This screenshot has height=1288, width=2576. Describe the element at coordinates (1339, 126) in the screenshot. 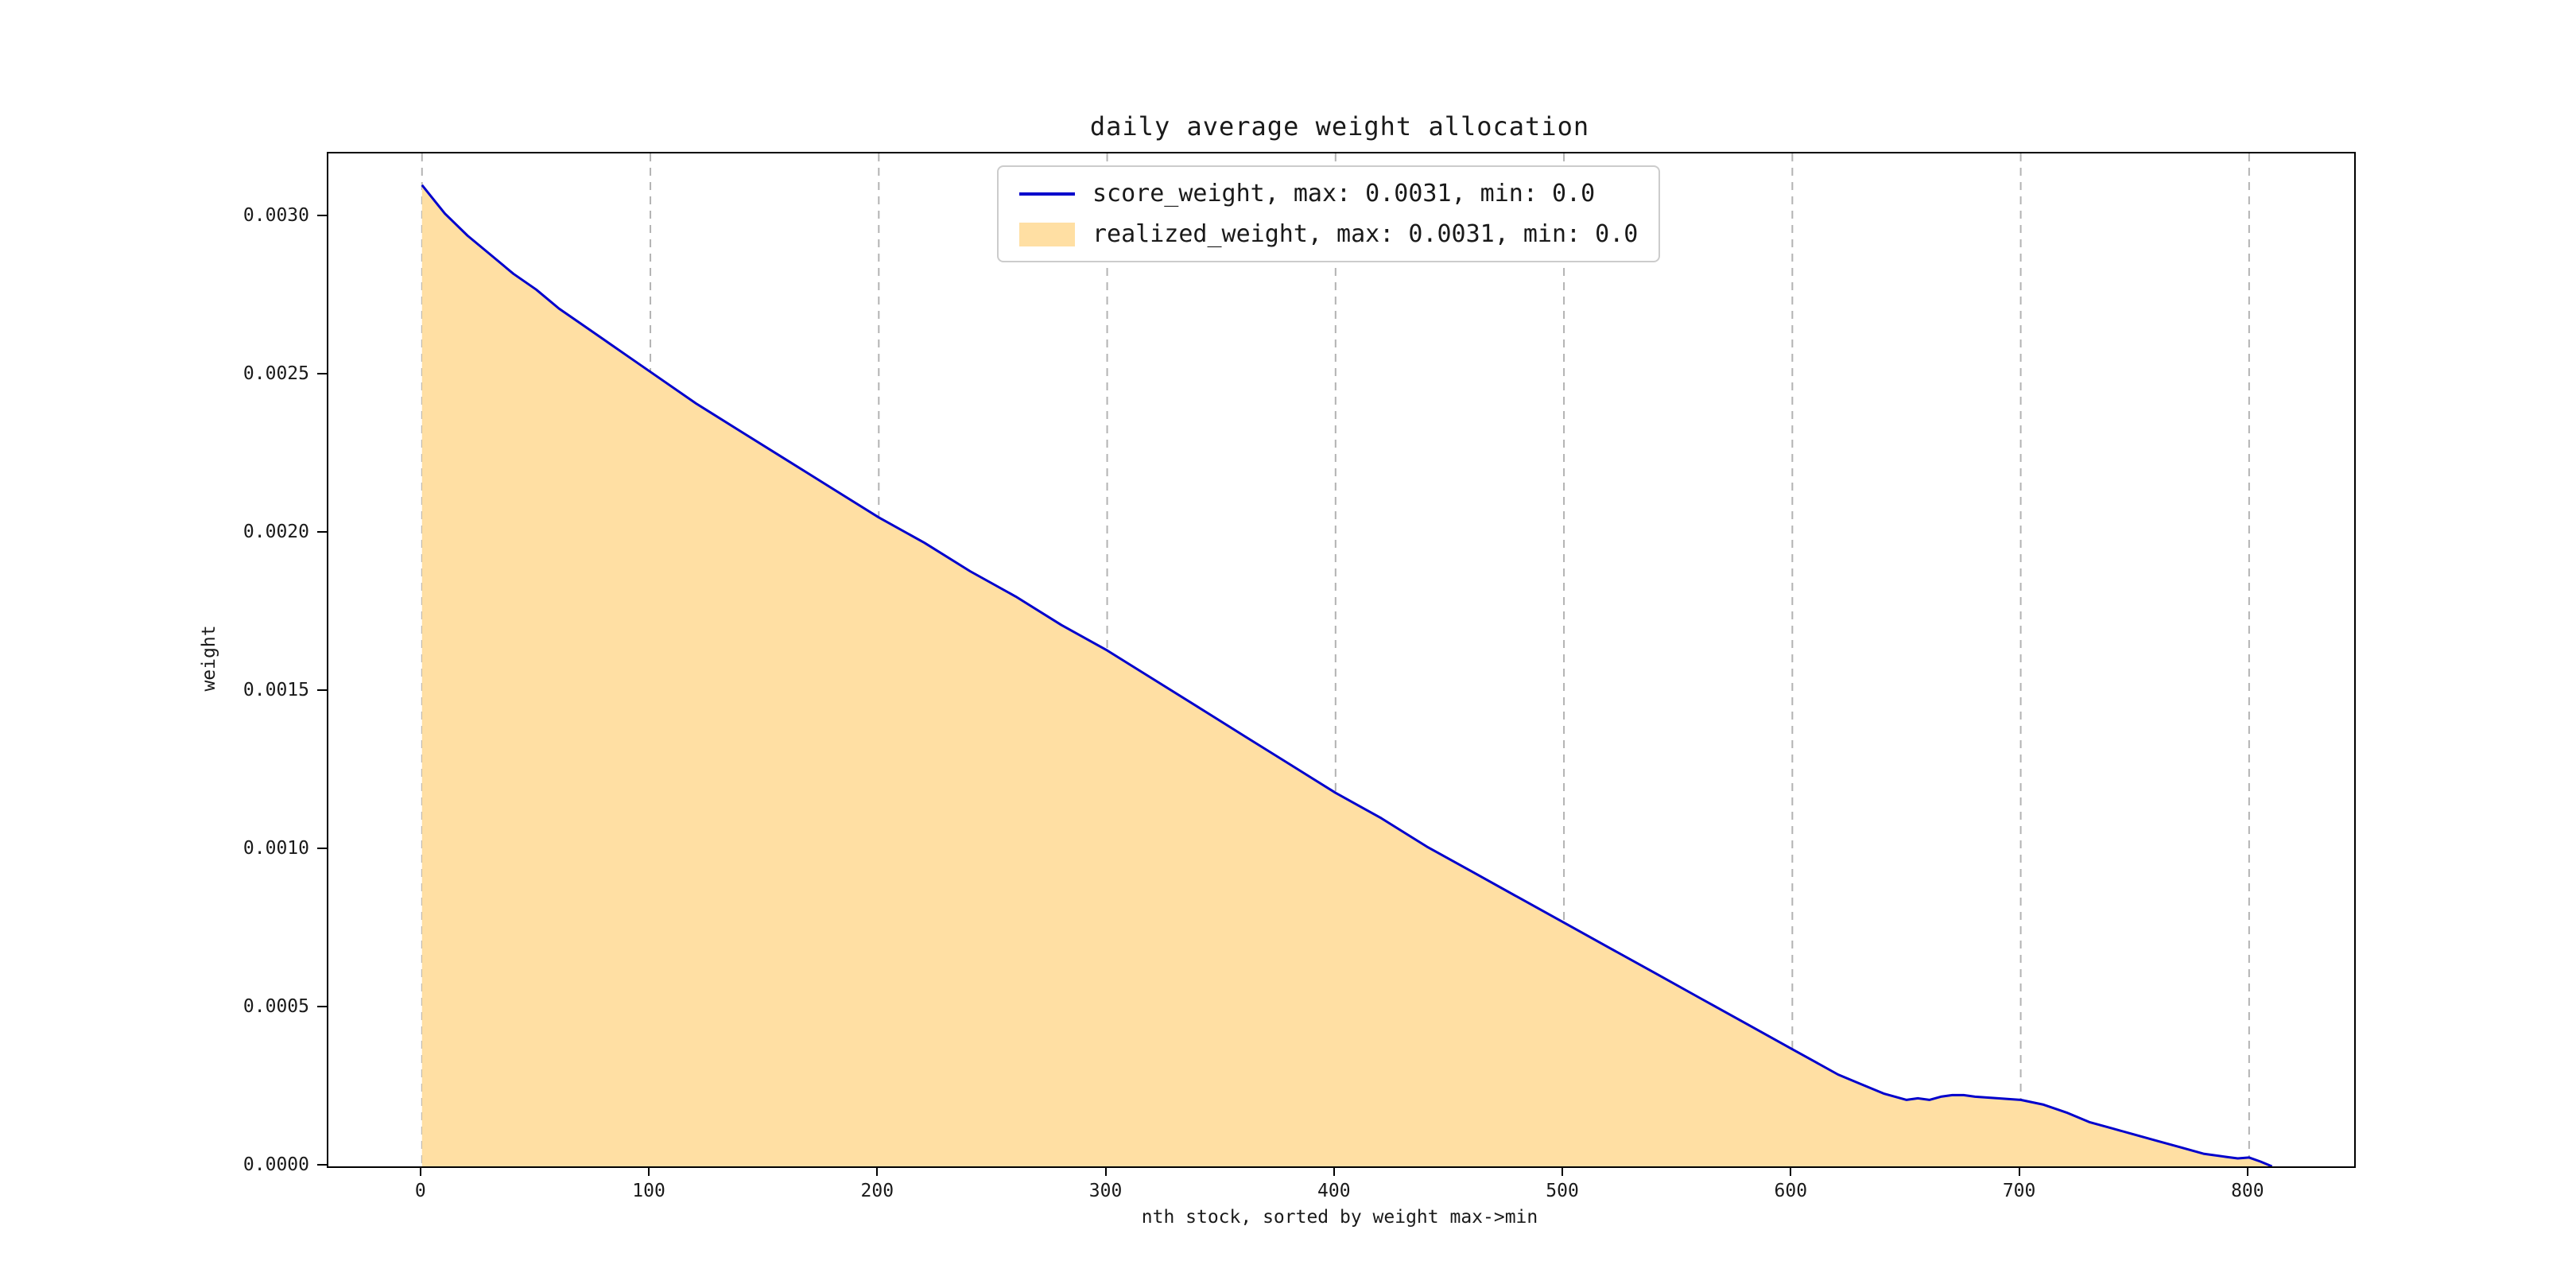

I see `chart-title: daily average weight allocation` at that location.